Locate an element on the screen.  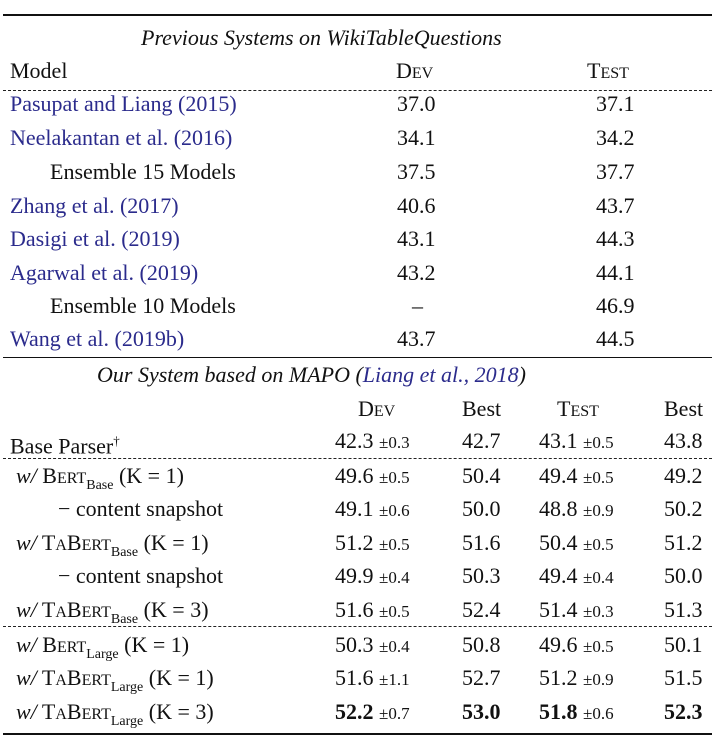
ours-test-cell: 49.4 ±0.5 is located at coordinates (576, 475).